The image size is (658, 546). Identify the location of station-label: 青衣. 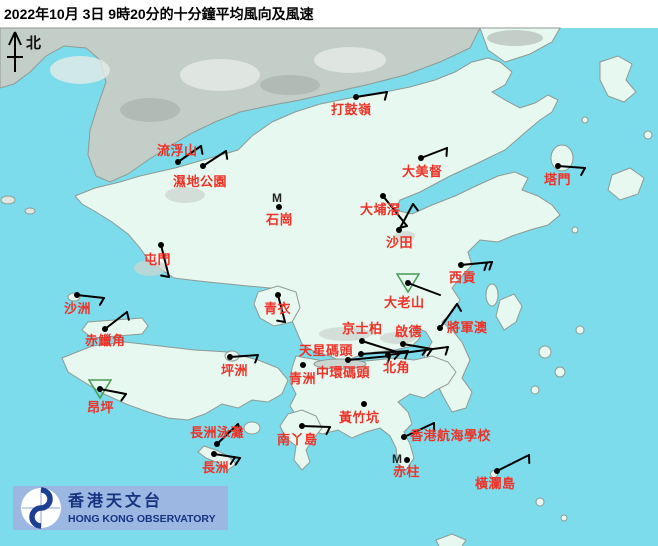
(277, 308).